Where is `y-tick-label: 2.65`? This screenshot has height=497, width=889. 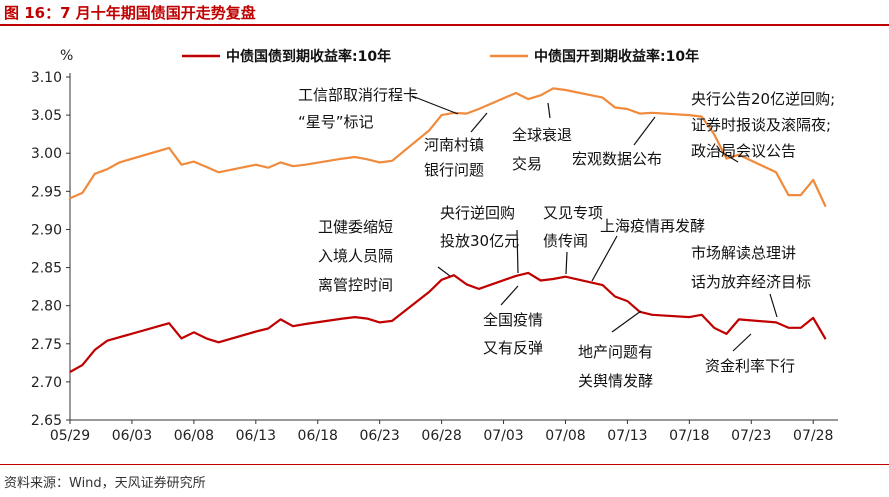
y-tick-label: 2.65 is located at coordinates (46, 421).